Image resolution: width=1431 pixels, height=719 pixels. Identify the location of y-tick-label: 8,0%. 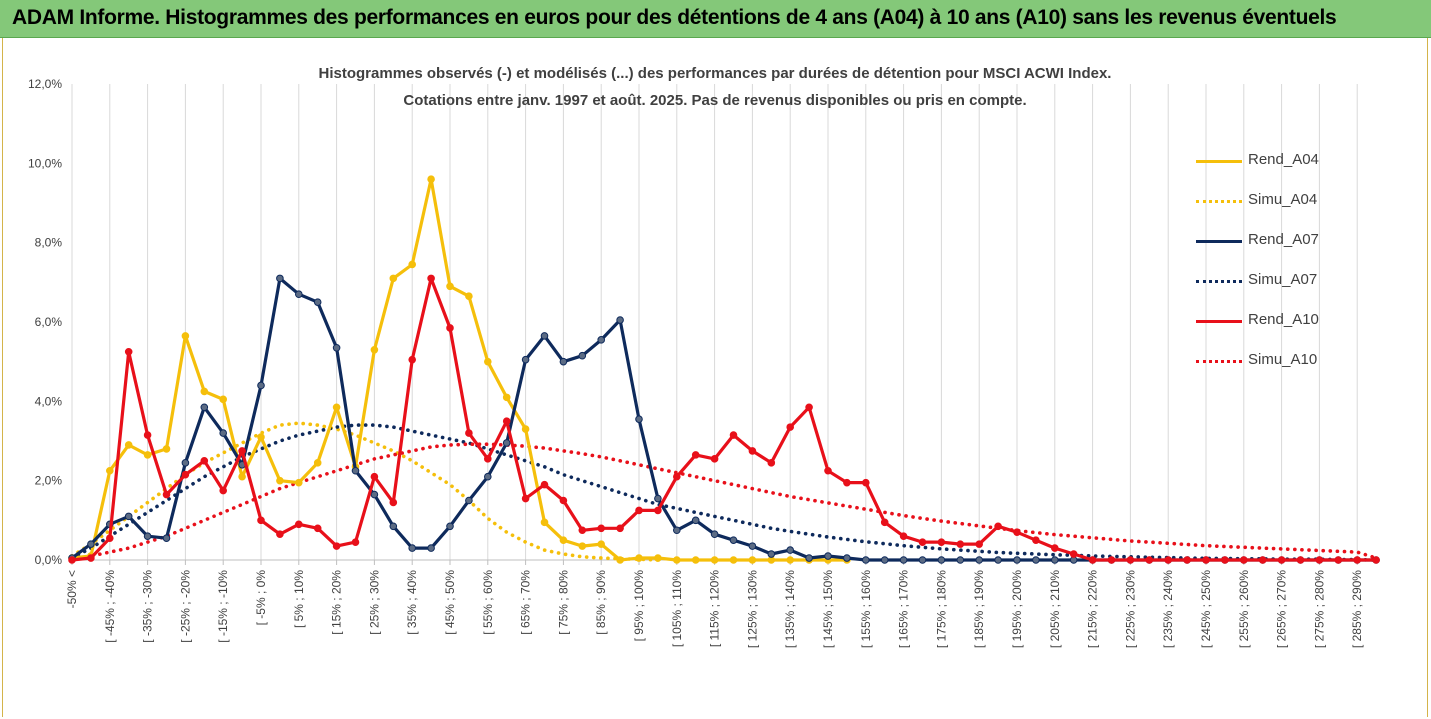
(49, 243).